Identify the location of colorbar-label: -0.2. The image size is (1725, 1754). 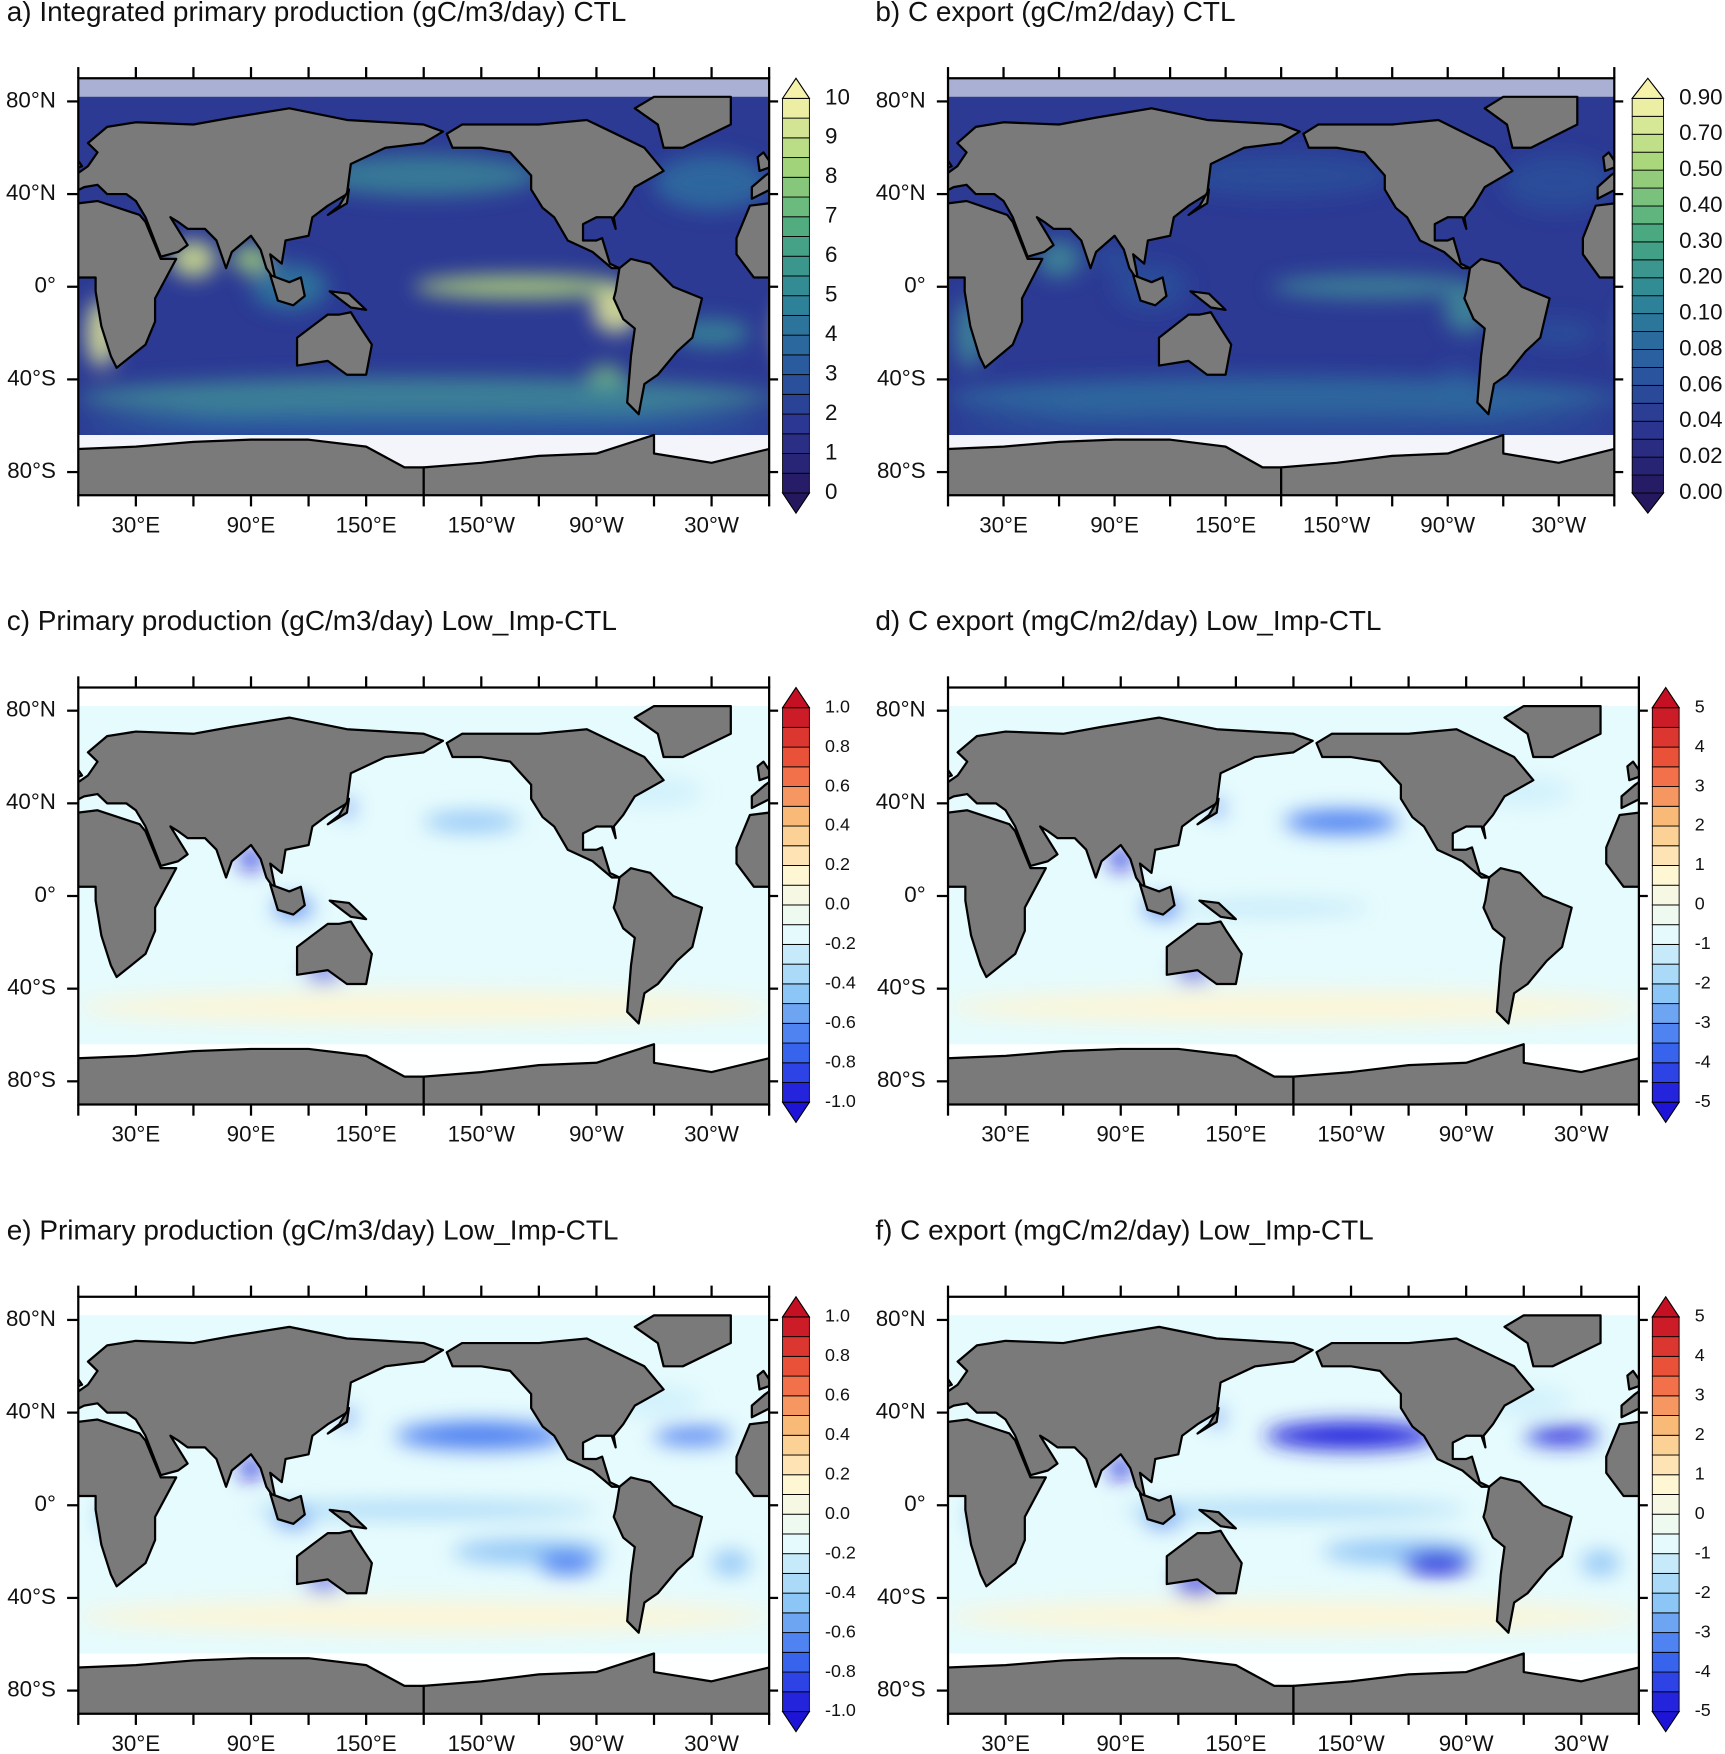
(840, 1552).